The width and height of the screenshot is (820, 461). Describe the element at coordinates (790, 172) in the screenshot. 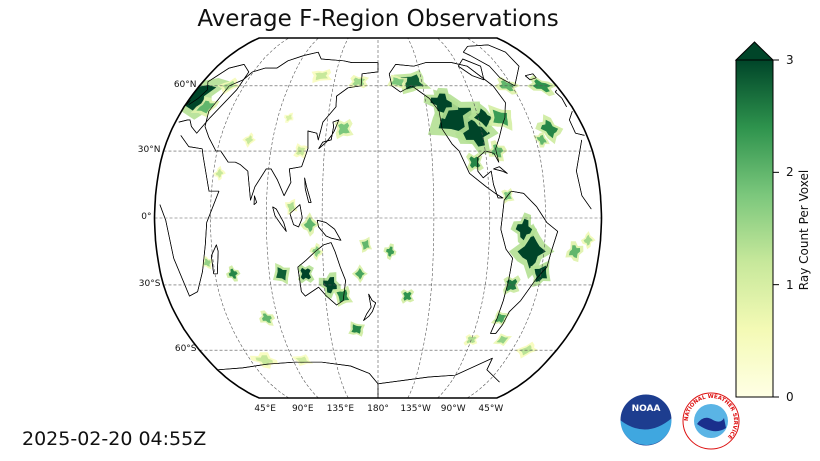

I see `colorbar-tick-label: 2` at that location.